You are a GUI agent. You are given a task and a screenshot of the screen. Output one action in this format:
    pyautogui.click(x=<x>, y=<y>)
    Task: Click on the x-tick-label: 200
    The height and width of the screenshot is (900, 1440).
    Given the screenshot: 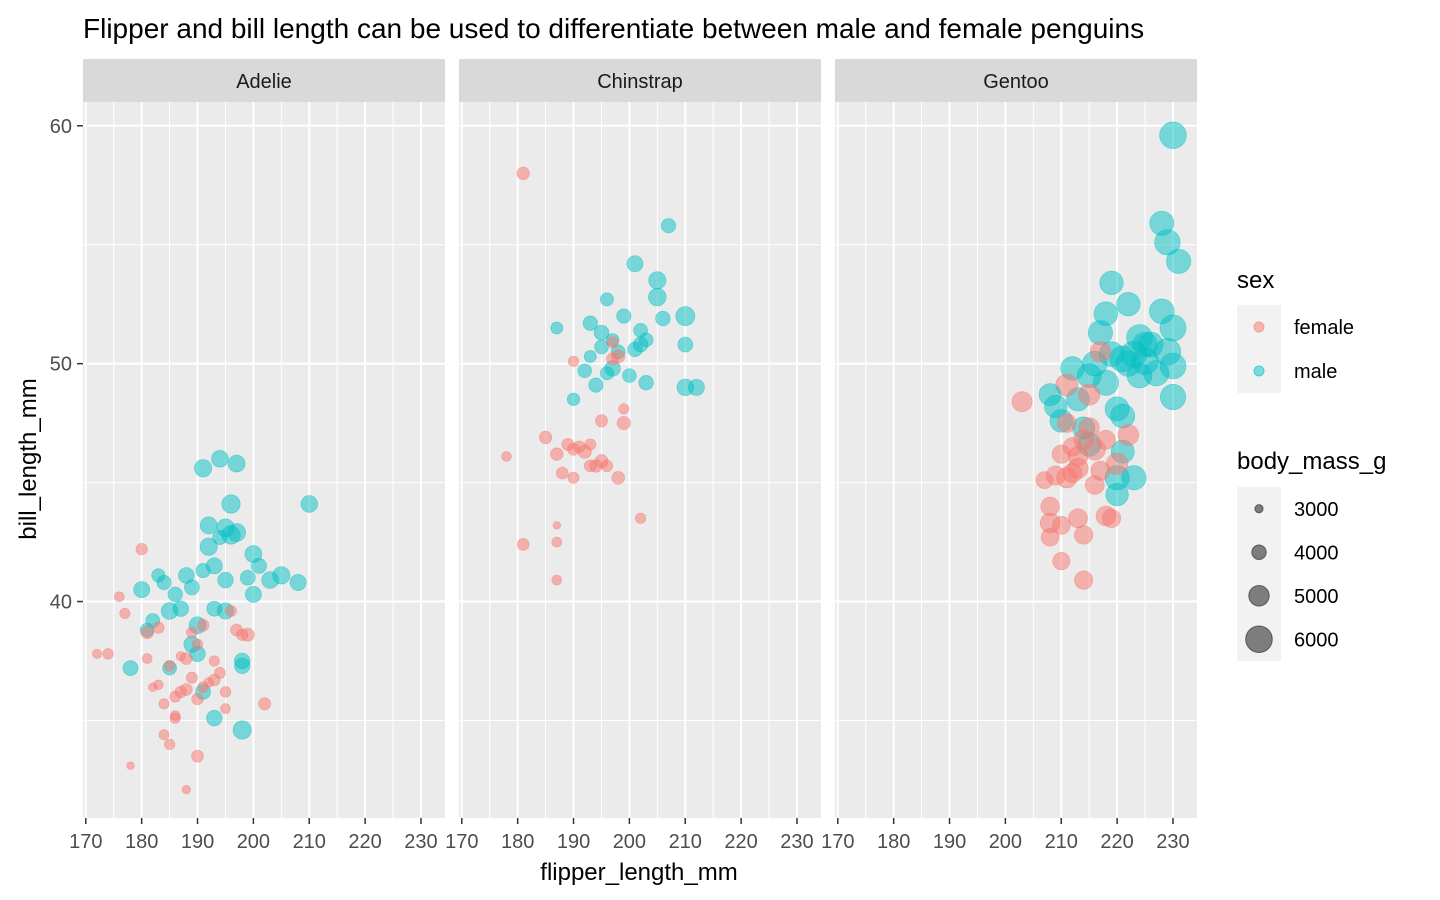 What is the action you would take?
    pyautogui.click(x=629, y=842)
    